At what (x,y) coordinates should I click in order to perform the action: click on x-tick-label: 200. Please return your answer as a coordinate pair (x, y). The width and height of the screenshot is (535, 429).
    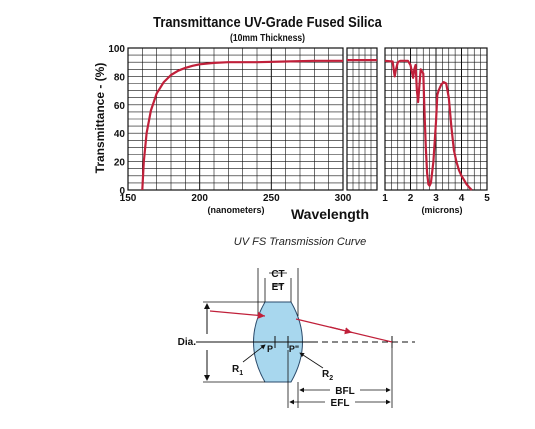
    Looking at the image, I should click on (199, 198).